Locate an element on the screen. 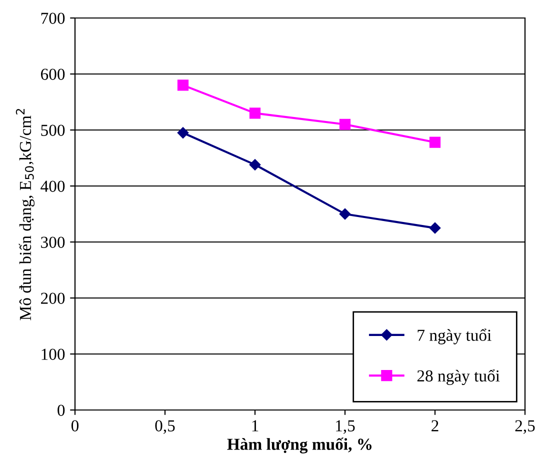  x-tick-label: 2 is located at coordinates (435, 426).